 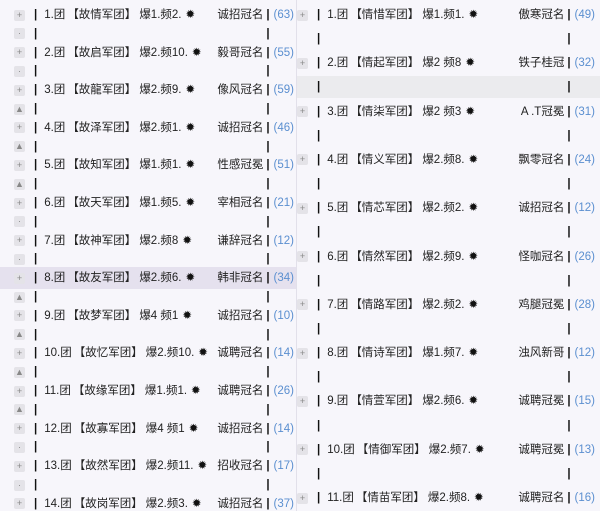 I want to click on guild-row: + | 3.团 【情柒军团】 爆2 频3 ✹ A .T冠冕 | (31), so click(x=448, y=112).